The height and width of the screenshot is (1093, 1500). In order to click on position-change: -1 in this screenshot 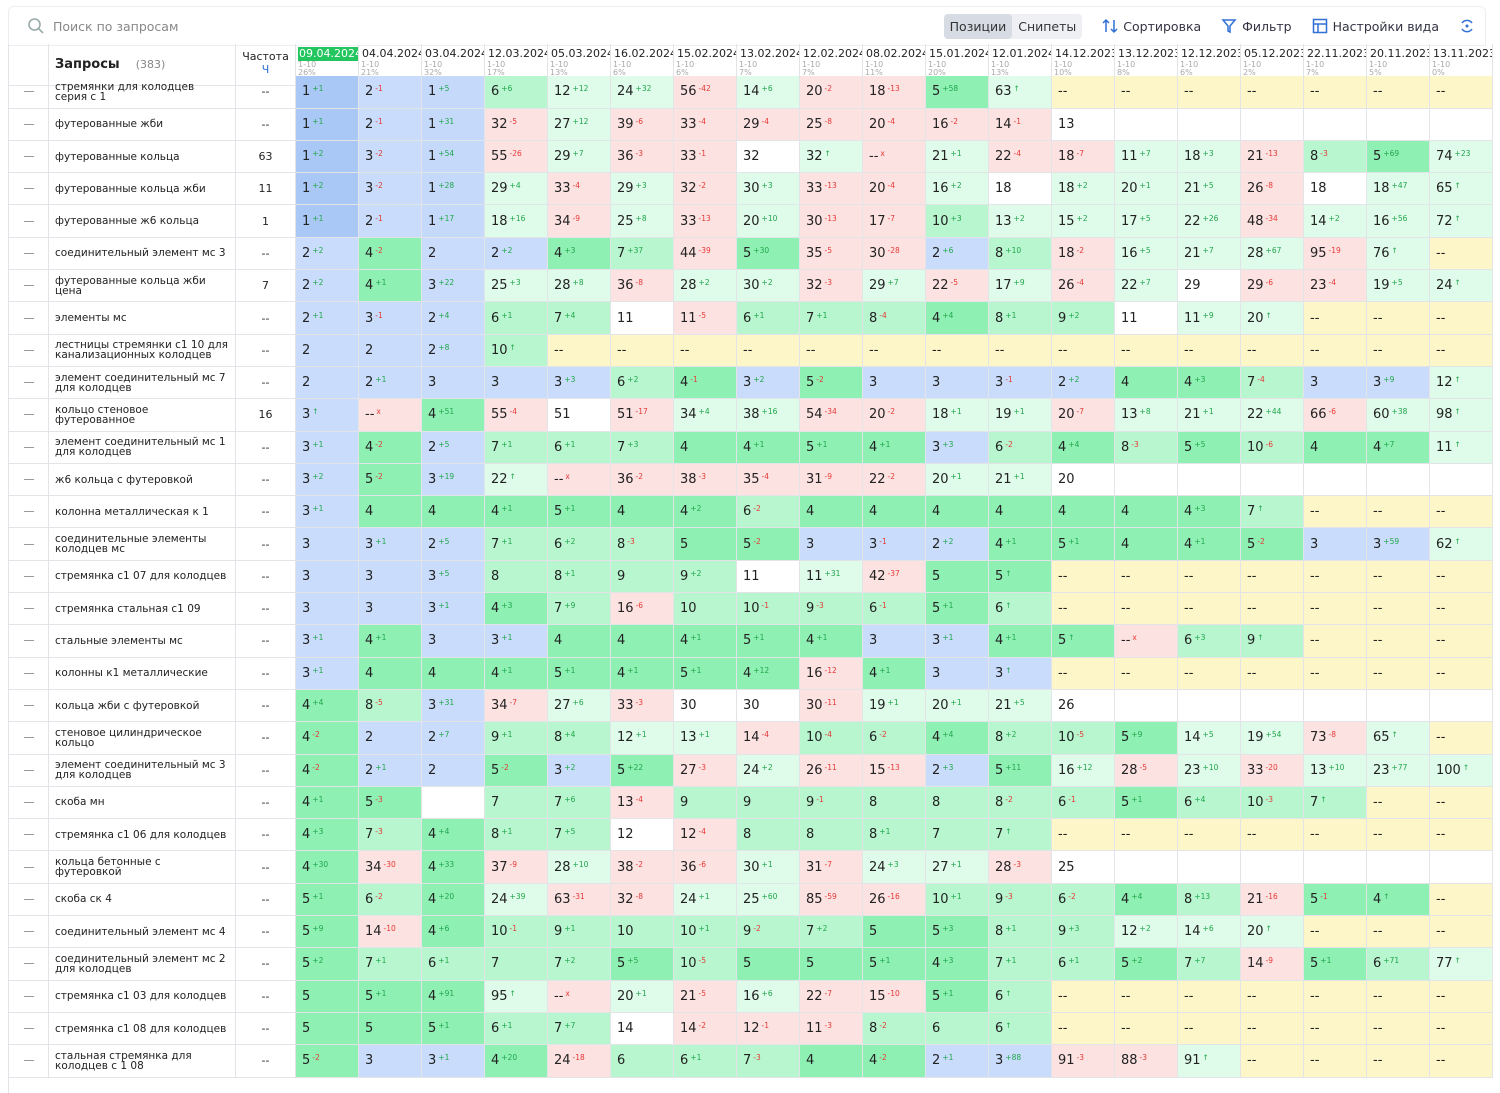, I will do `click(883, 606)`.